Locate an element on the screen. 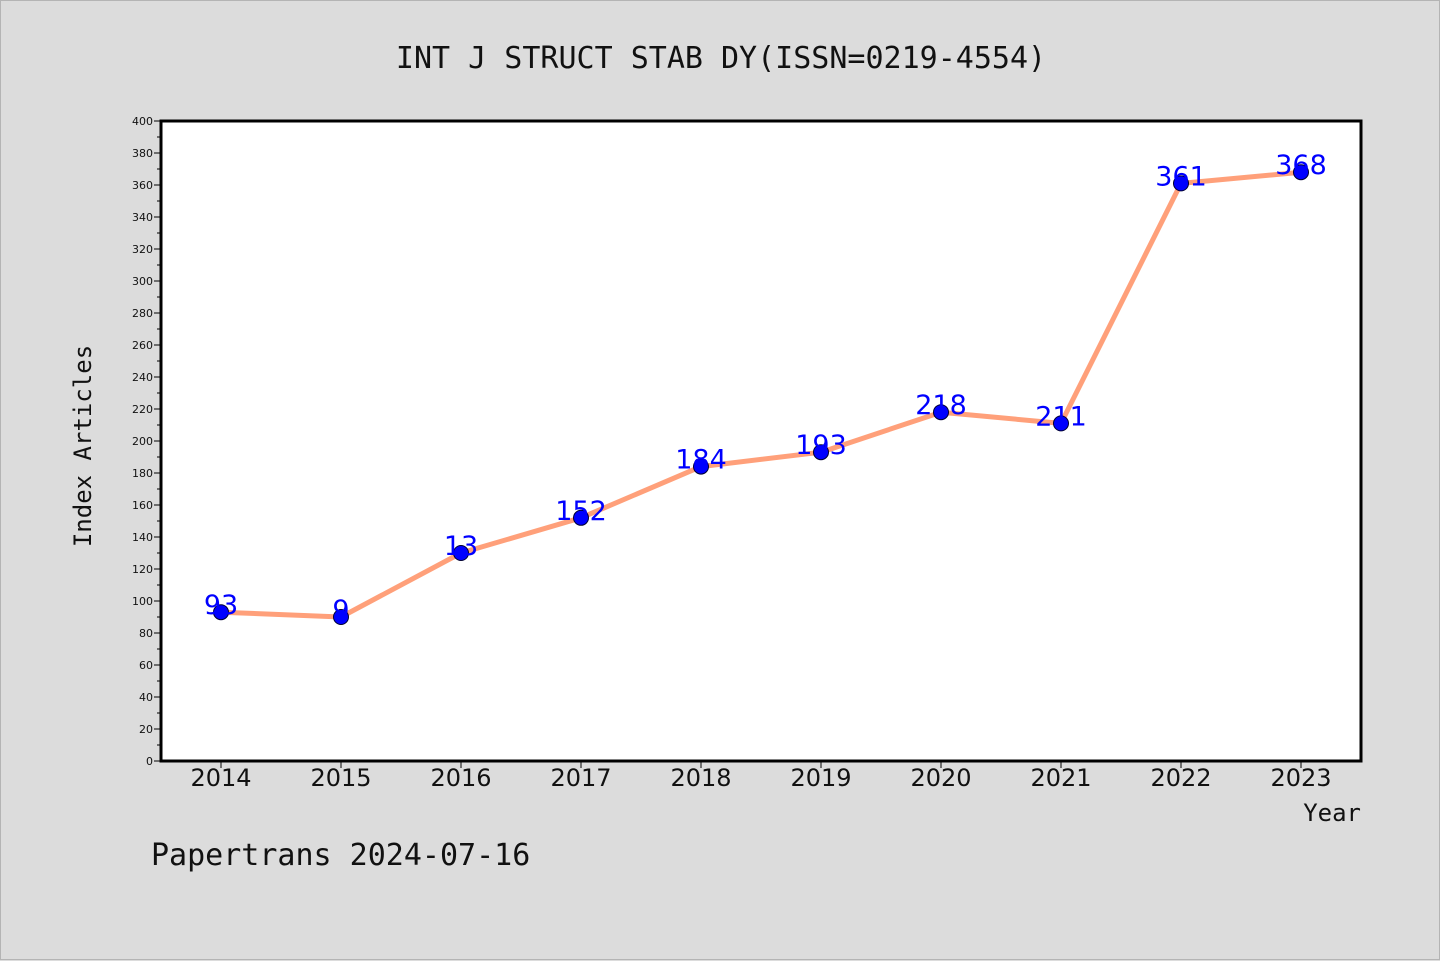 Image resolution: width=1440 pixels, height=961 pixels. y-tick-label: 180 is located at coordinates (142, 473).